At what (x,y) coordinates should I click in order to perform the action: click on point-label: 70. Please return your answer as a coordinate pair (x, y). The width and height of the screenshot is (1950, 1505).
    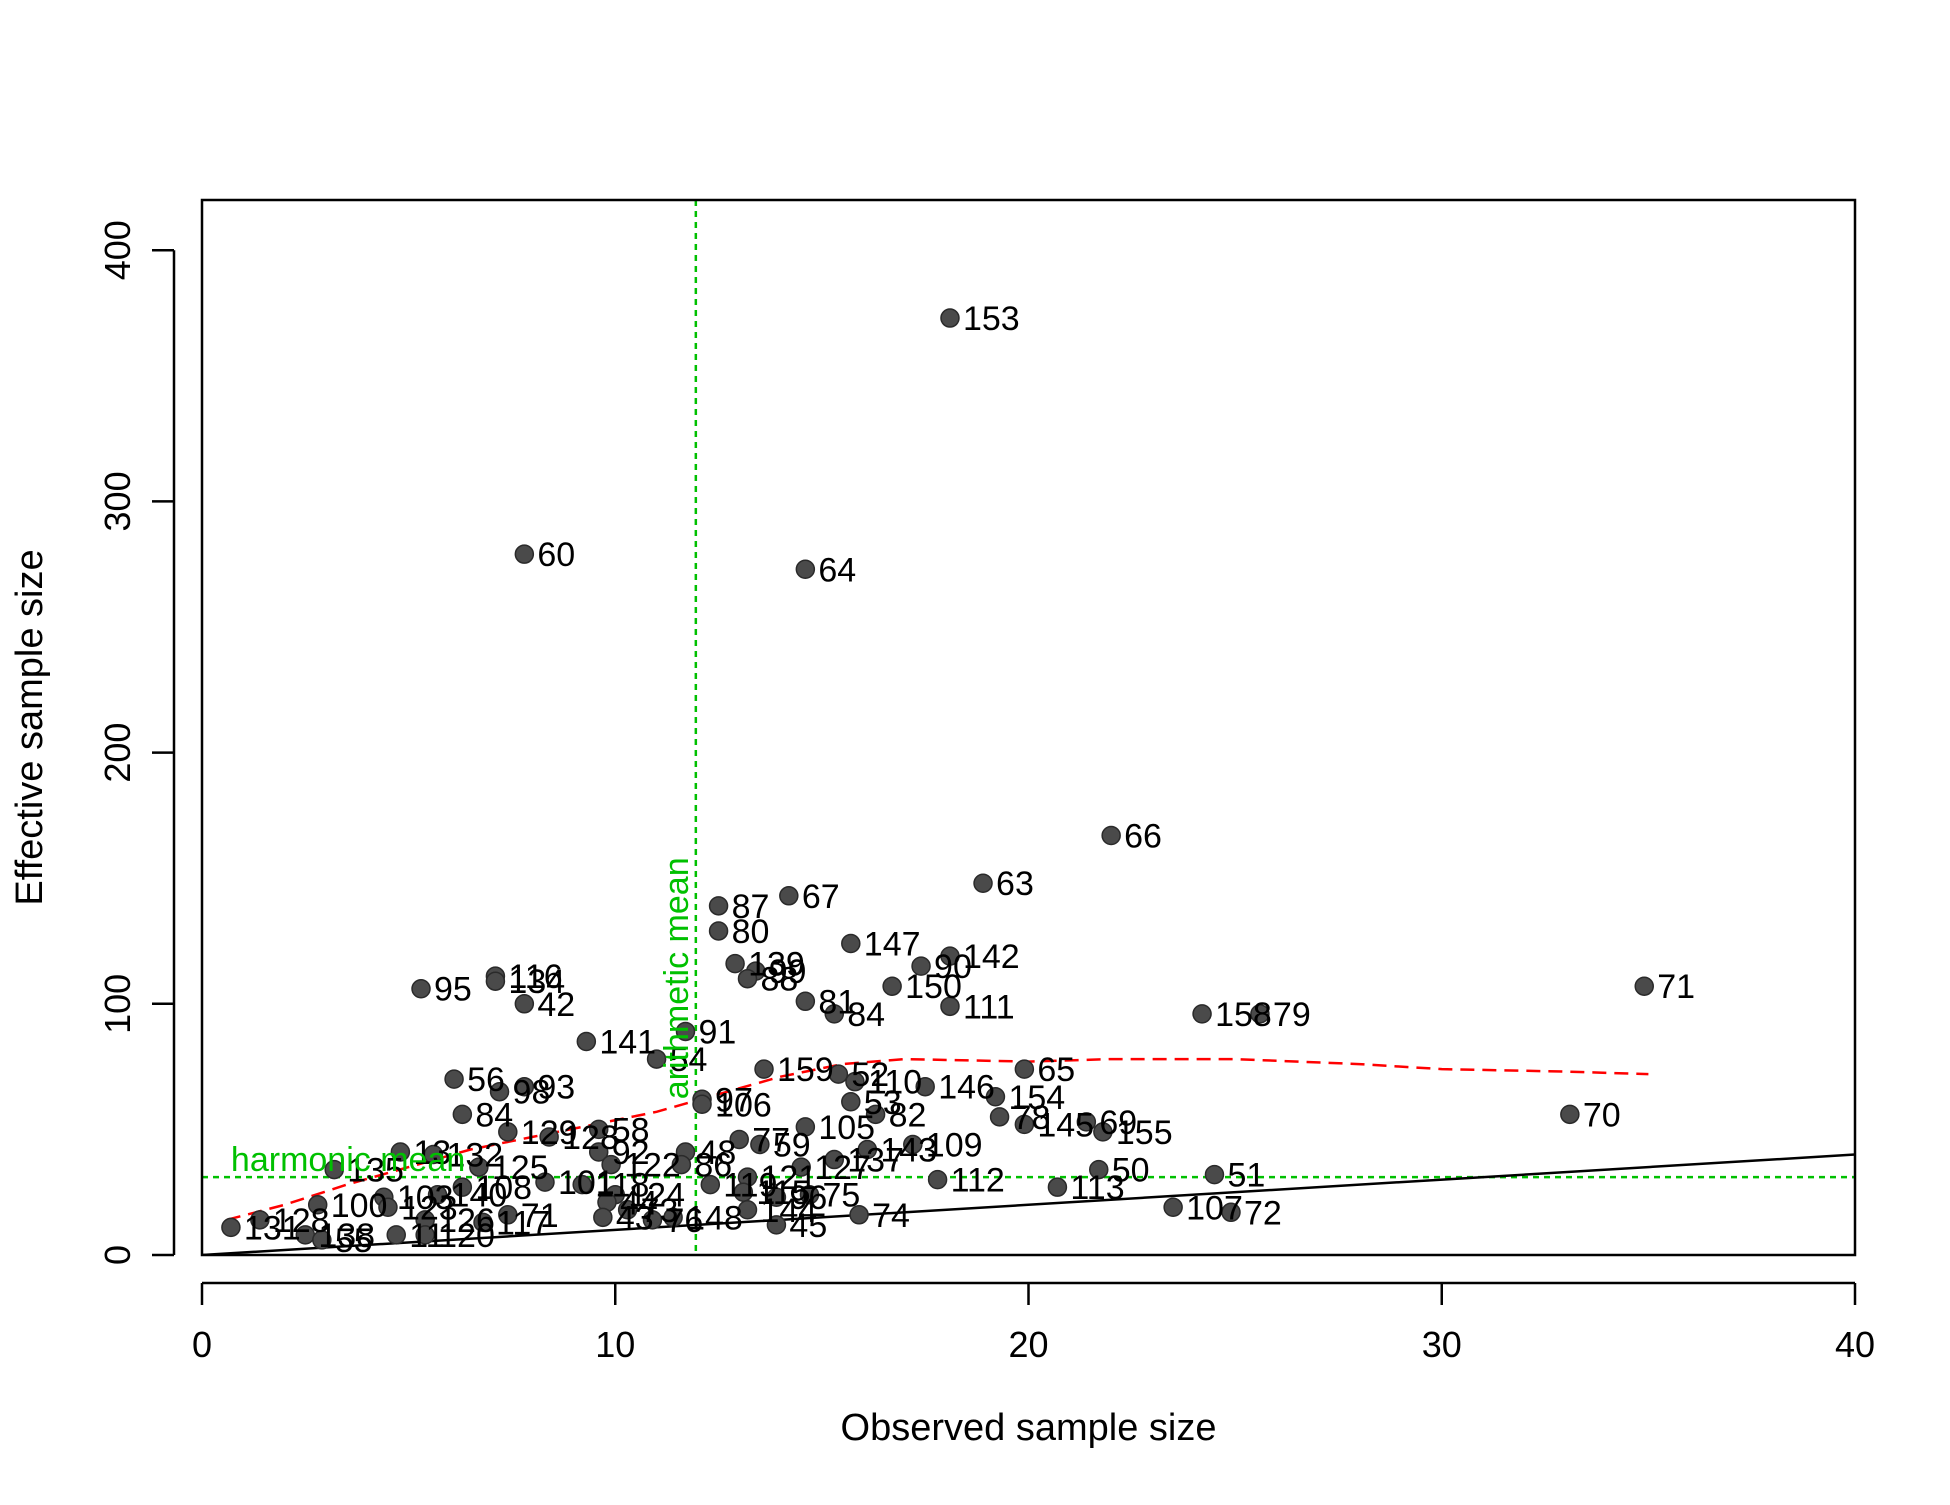
    Looking at the image, I should click on (1602, 1115).